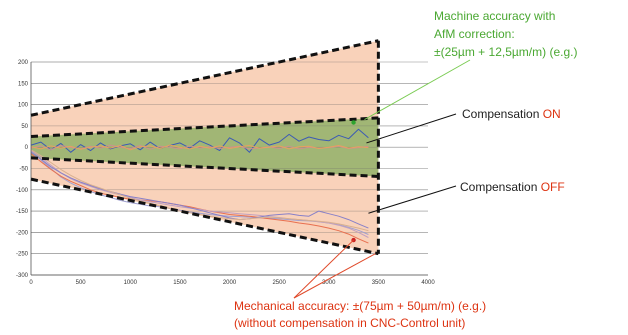  I want to click on y-tick-label: 0, so click(27, 148).